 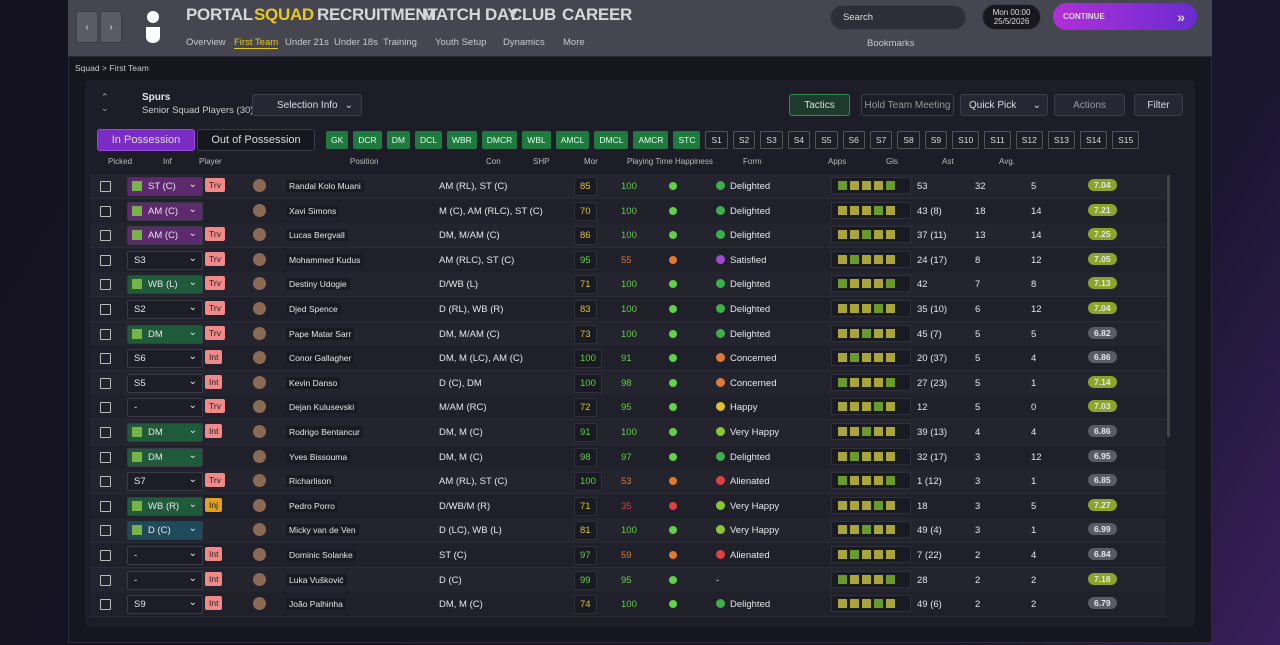 What do you see at coordinates (322, 407) in the screenshot?
I see `player-name: Dejan Kulusevski` at bounding box center [322, 407].